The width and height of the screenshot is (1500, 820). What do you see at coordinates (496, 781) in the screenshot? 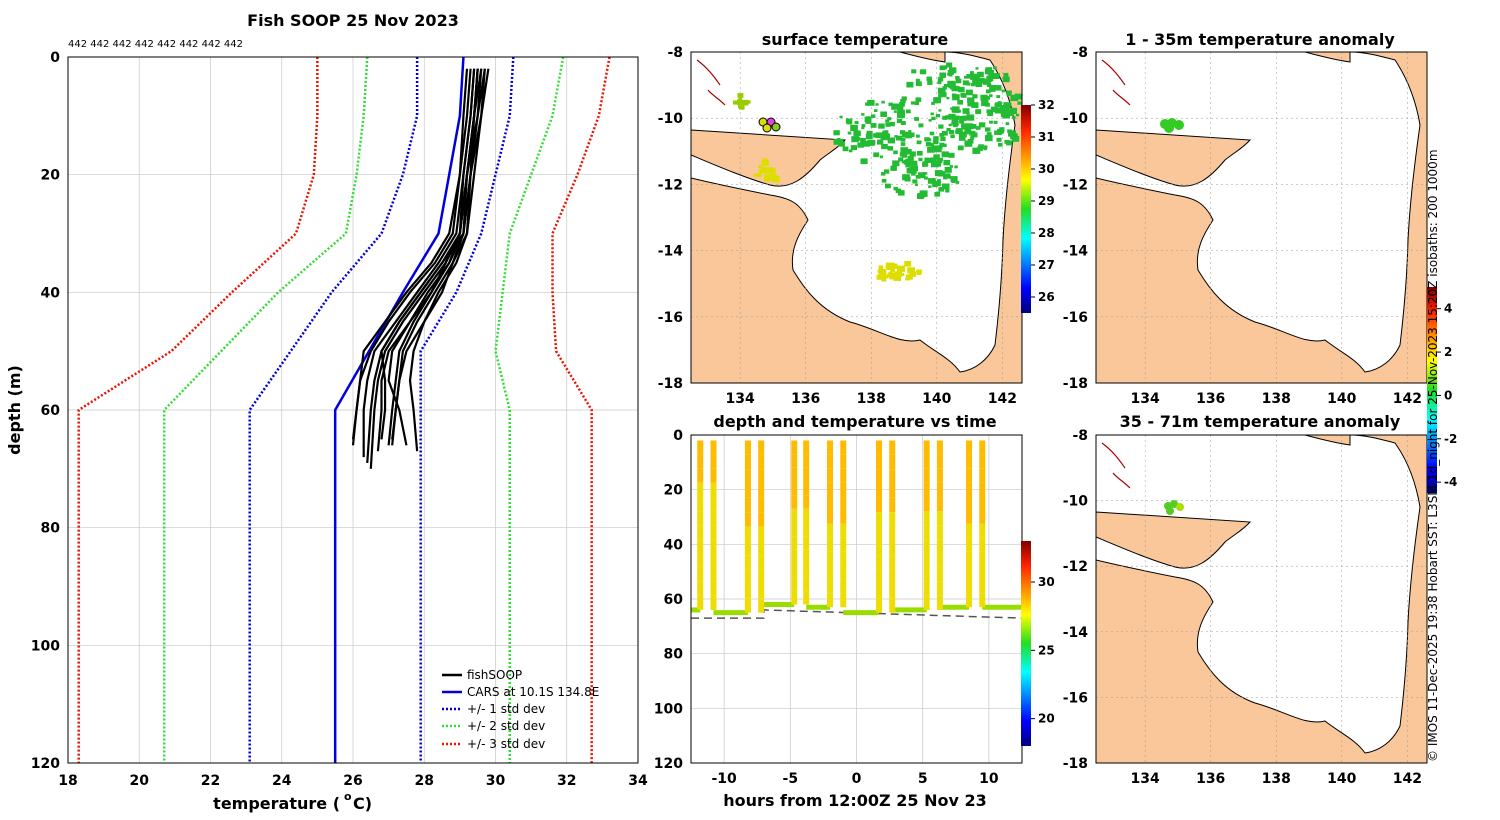
I see `profile-xtick-label: 30` at bounding box center [496, 781].